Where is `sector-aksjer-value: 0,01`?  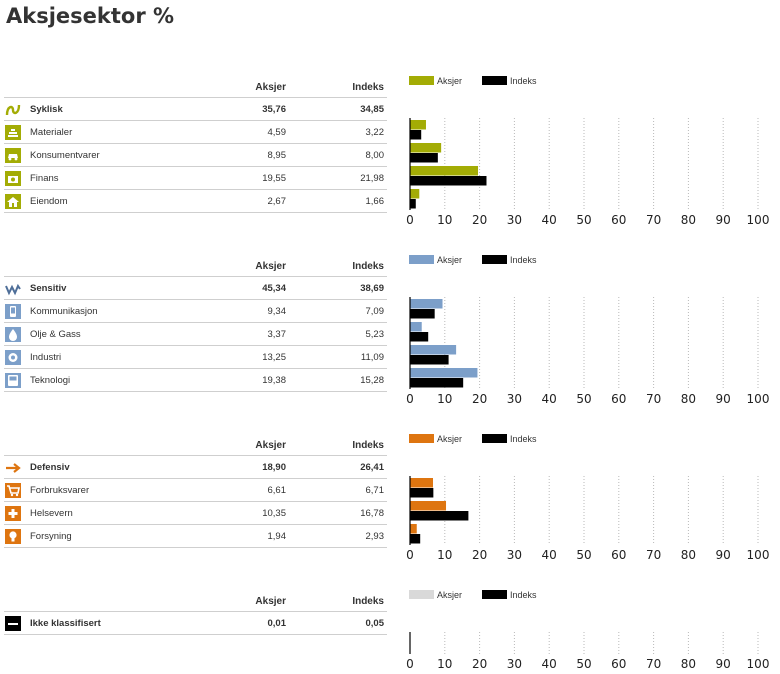
sector-aksjer-value: 0,01 is located at coordinates (277, 623).